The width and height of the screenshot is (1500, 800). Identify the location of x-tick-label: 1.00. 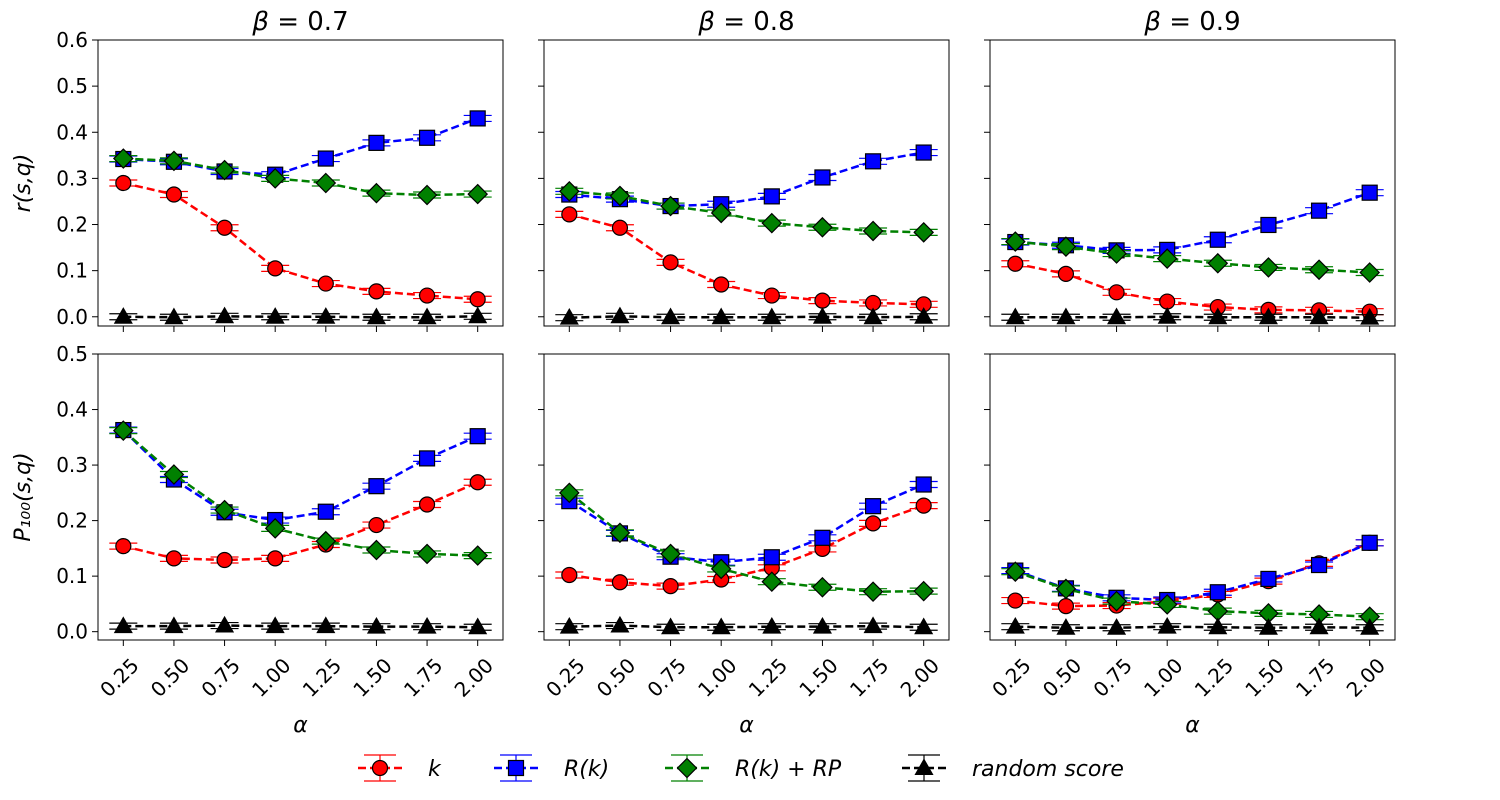
(271, 677).